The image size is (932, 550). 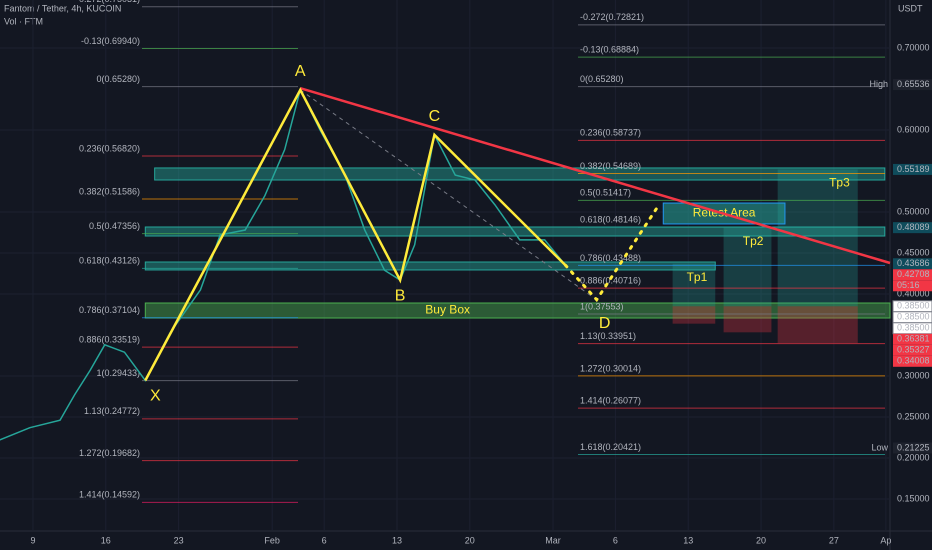 What do you see at coordinates (610, 166) in the screenshot?
I see `fib-label: 0.382(0.54689)` at bounding box center [610, 166].